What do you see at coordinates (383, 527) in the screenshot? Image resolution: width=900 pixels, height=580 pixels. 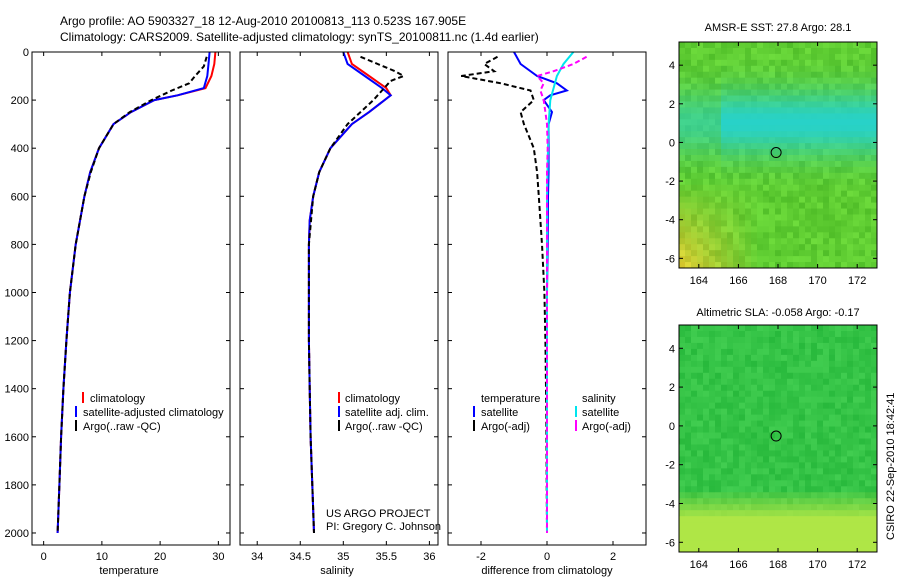 I see `pi-annotation: PI: Gregory C. Johnson` at bounding box center [383, 527].